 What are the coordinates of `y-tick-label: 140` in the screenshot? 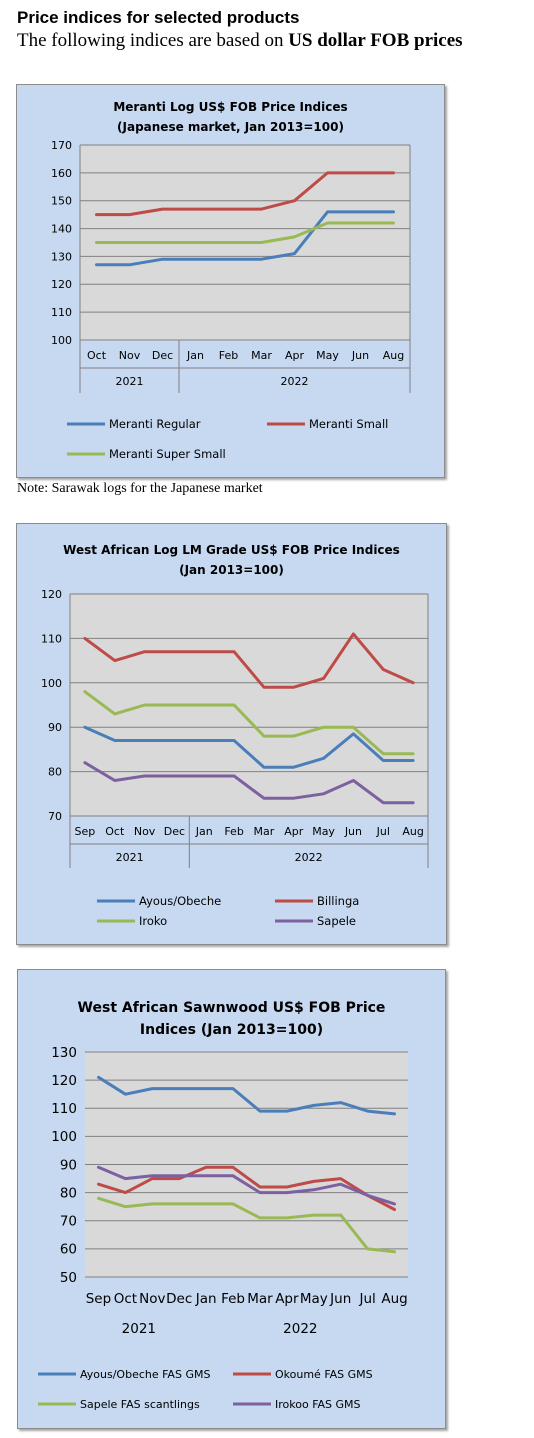 It's located at (61, 229).